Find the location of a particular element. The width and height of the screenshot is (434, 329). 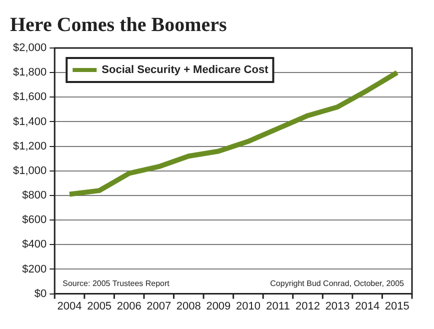

y-tick-label: $800 is located at coordinates (34, 196).